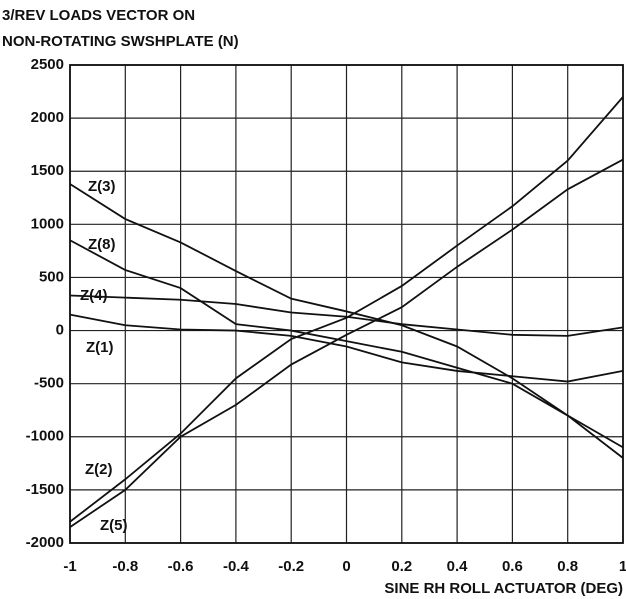  What do you see at coordinates (47, 223) in the screenshot?
I see `y-tick-label: 1000` at bounding box center [47, 223].